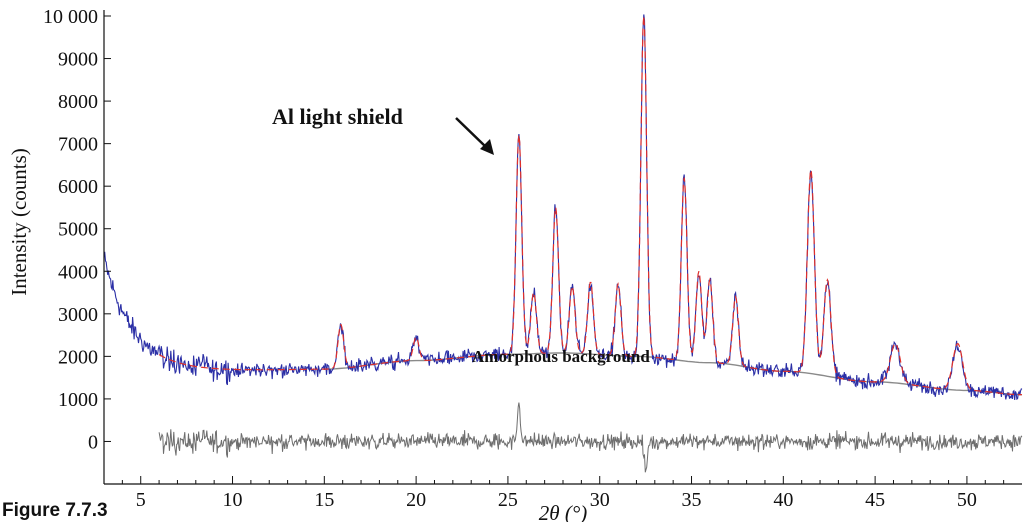  I want to click on y-tick-label-3000: 3000, so click(78, 315).